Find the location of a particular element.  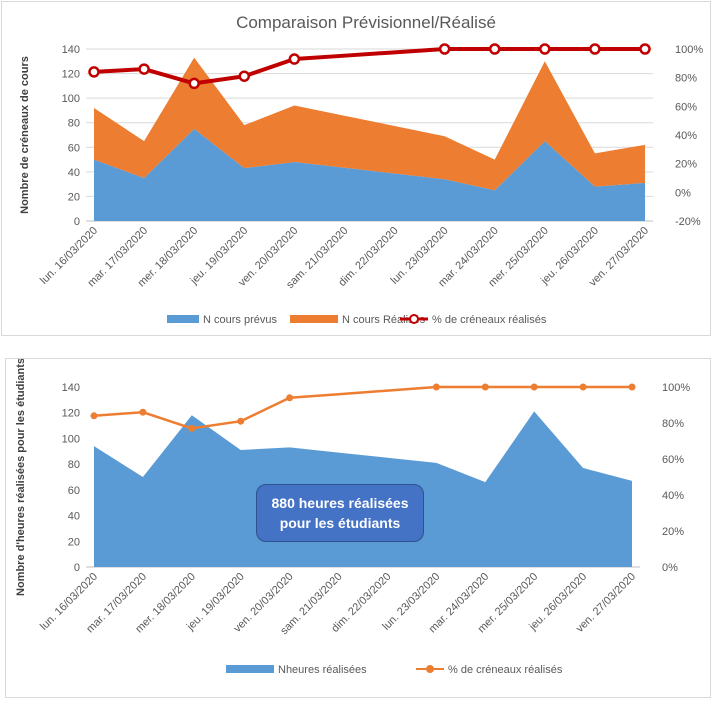

chart2-y2tick-label: 100% is located at coordinates (676, 388).